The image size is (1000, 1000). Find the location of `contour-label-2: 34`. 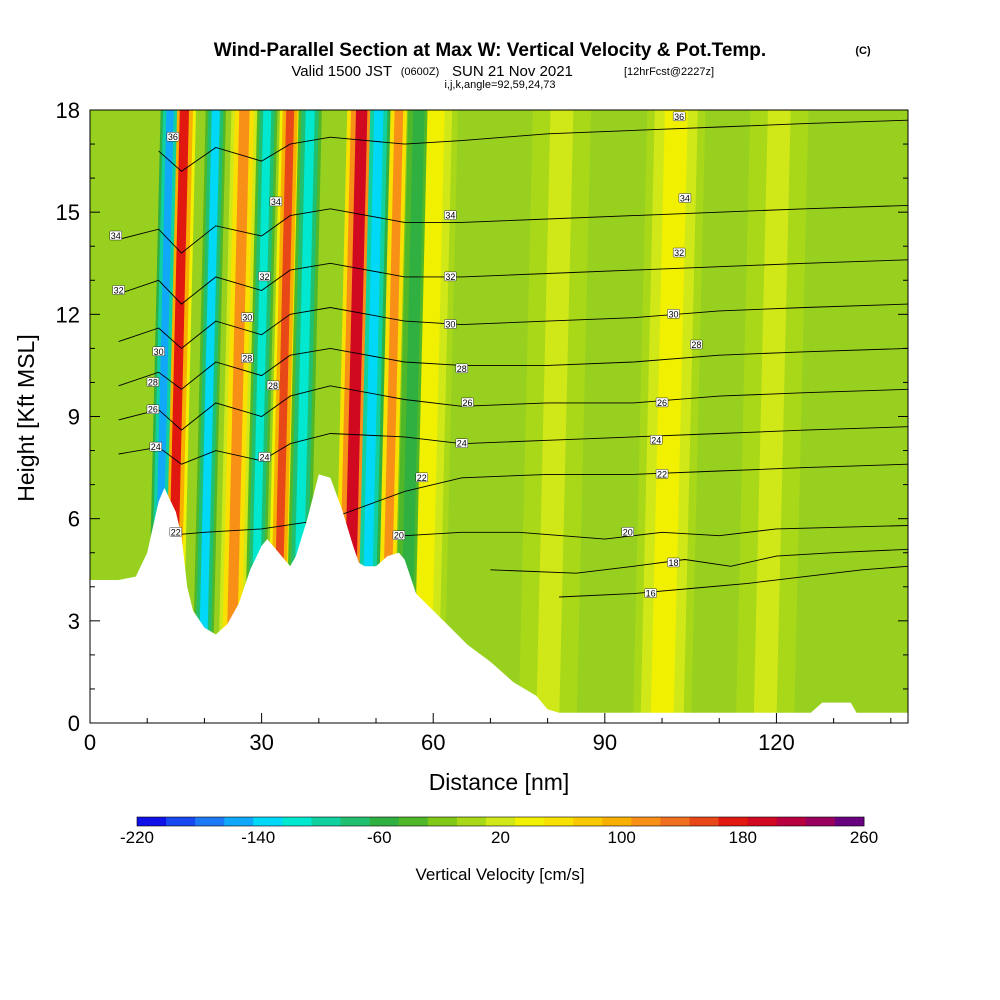

contour-label-2: 34 is located at coordinates (450, 215).